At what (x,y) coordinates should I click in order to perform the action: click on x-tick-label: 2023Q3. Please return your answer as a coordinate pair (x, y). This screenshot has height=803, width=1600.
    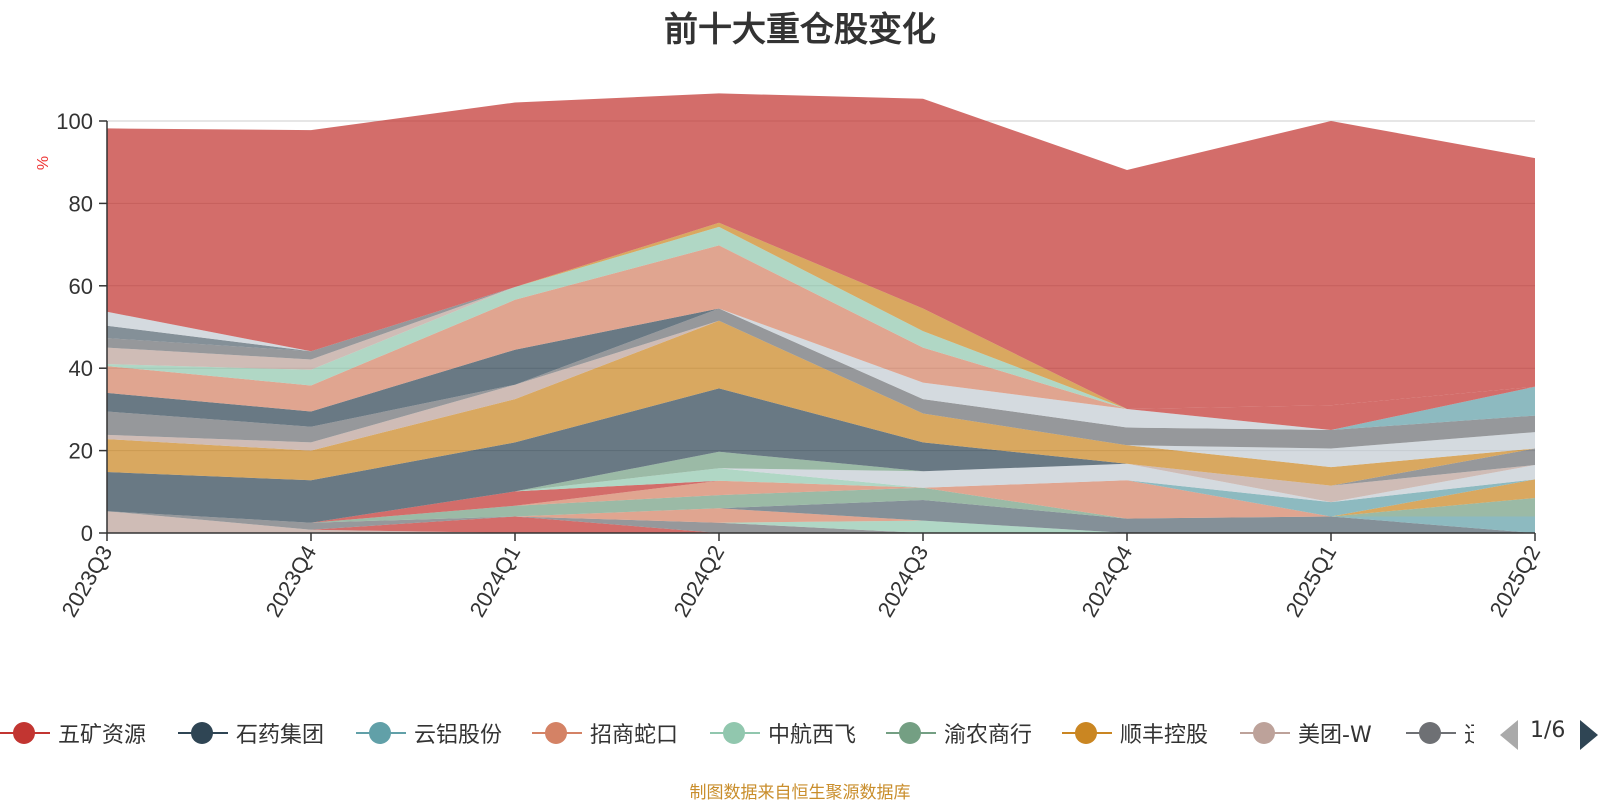
    Looking at the image, I should click on (87, 581).